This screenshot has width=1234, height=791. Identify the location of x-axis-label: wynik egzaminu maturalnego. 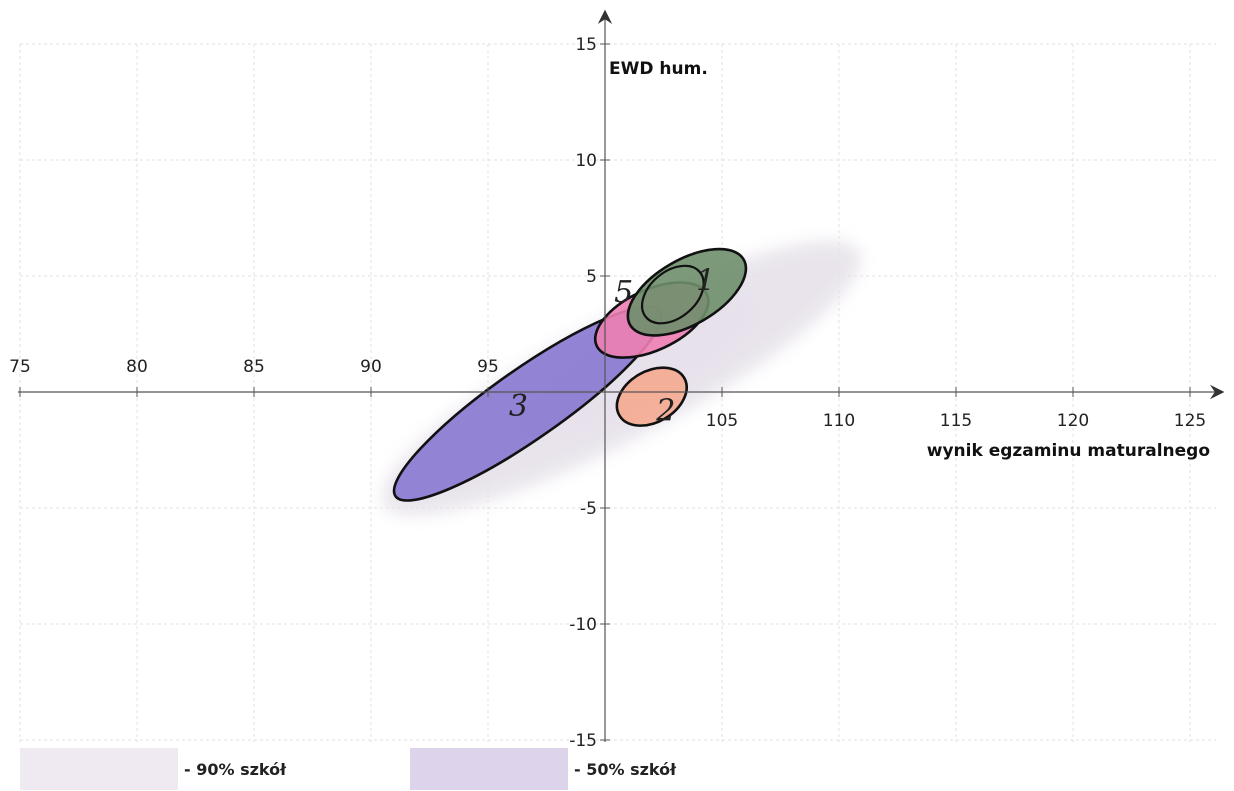
(1068, 451).